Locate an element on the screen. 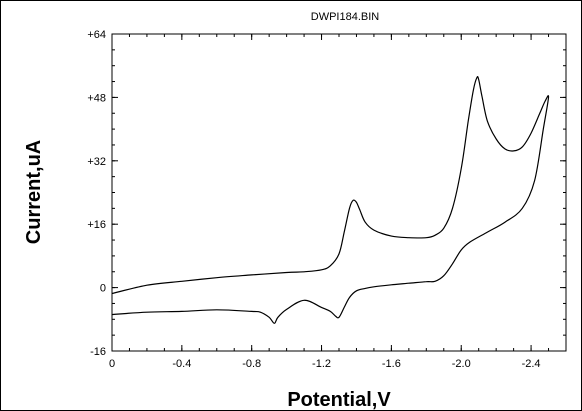 This screenshot has width=582, height=411. y-axis-tick-labels: -16 0 +16 +32 +48 +64 is located at coordinates (96, 193).